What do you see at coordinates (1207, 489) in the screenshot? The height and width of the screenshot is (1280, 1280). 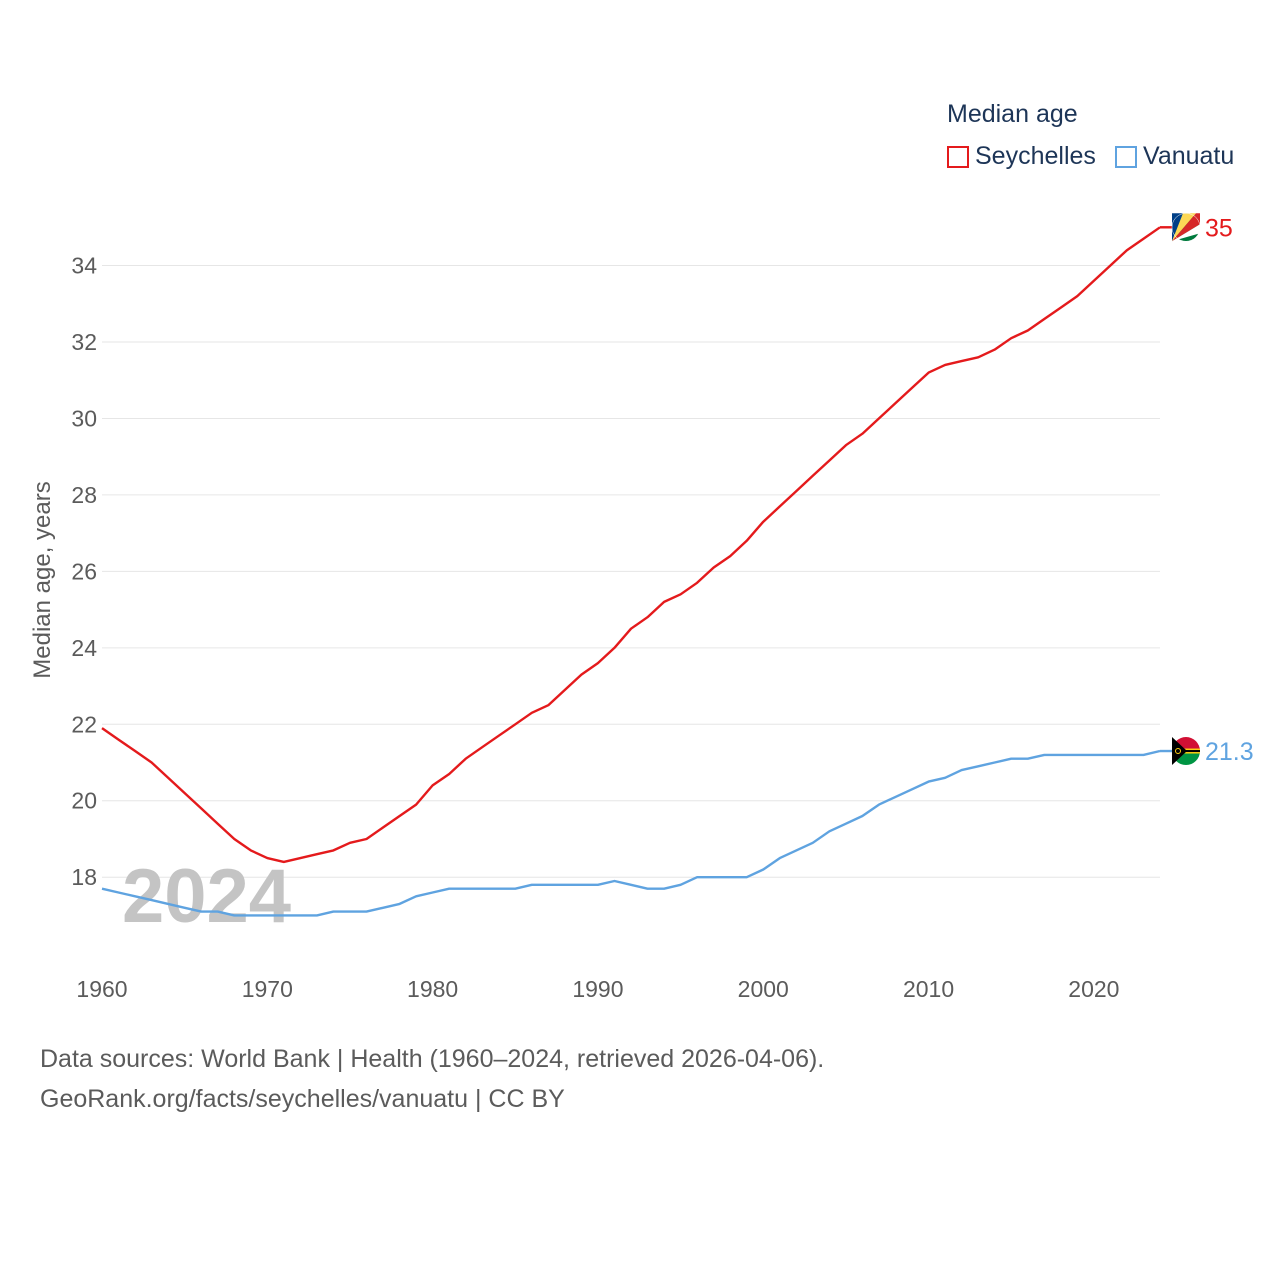 I see `end-markers: 35 21.3` at bounding box center [1207, 489].